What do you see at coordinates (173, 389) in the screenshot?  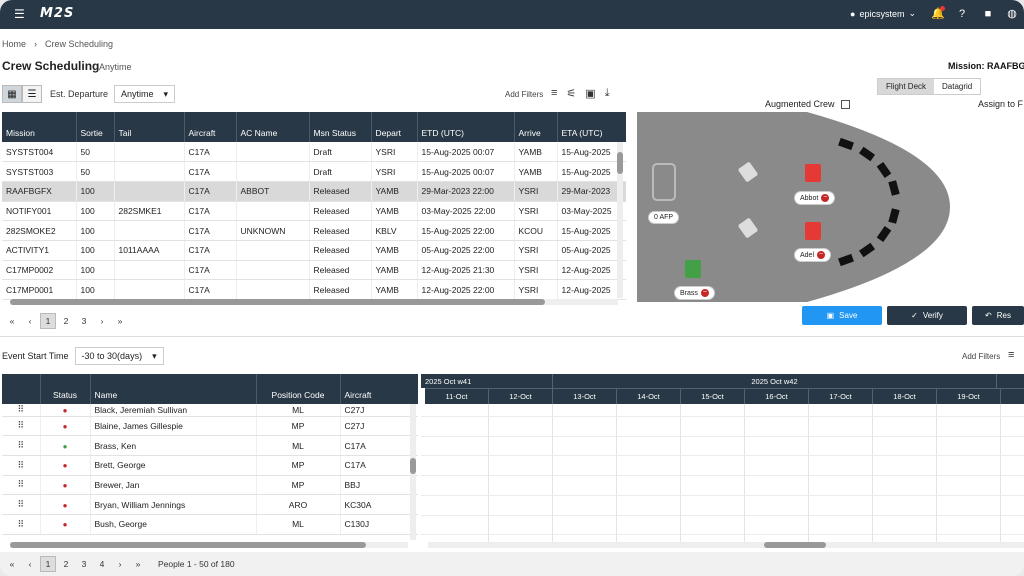 I see `column-header: Name` at bounding box center [173, 389].